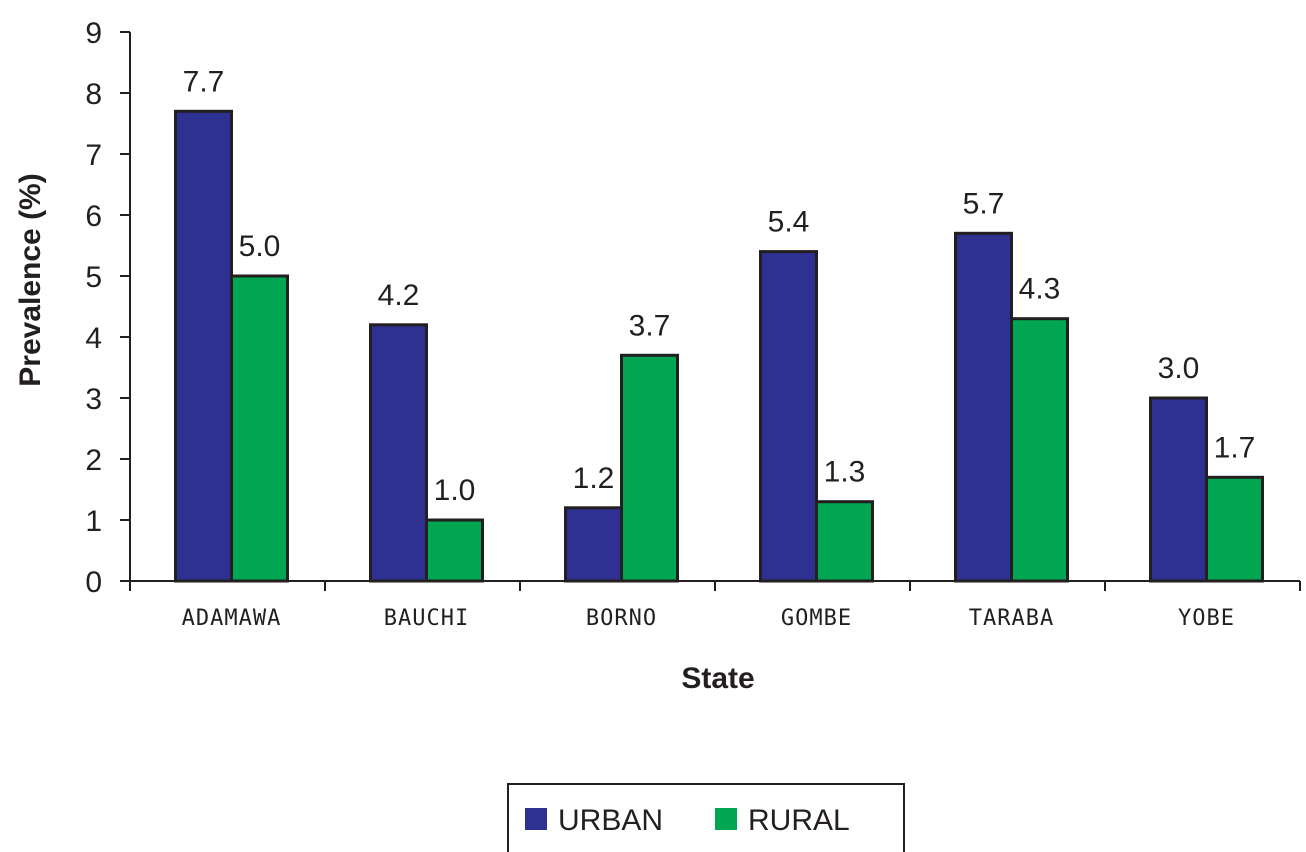 The width and height of the screenshot is (1306, 852). Describe the element at coordinates (650, 325) in the screenshot. I see `data-label-rural-borno: 3.7` at that location.